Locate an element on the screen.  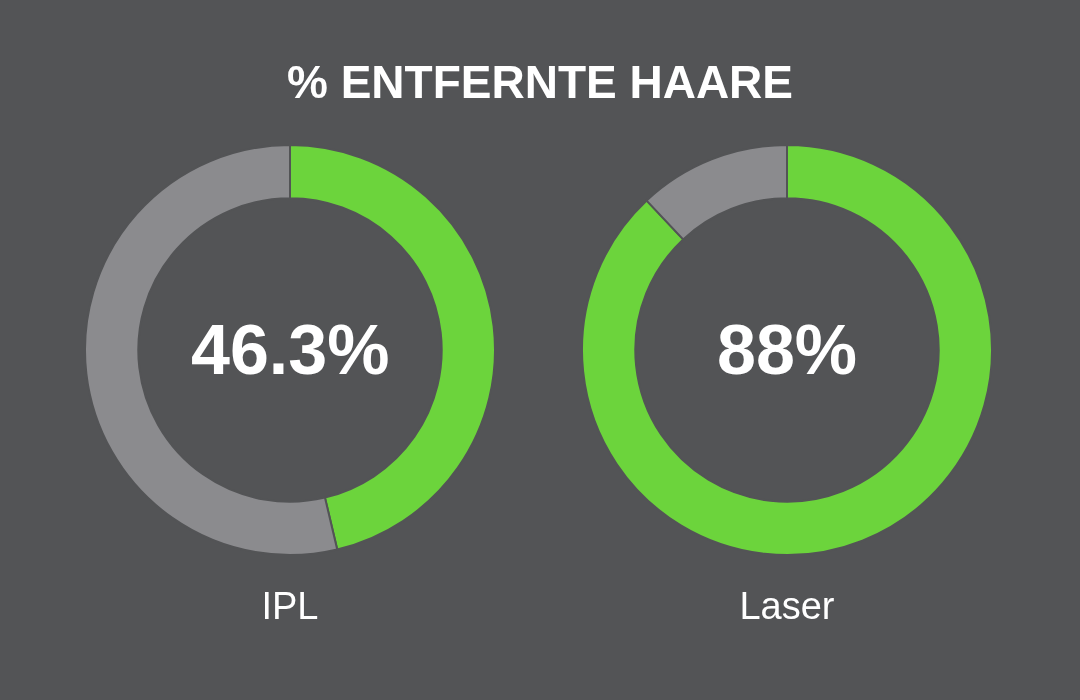
chart-title: % ENTFERNTE HAARE is located at coordinates (540, 82).